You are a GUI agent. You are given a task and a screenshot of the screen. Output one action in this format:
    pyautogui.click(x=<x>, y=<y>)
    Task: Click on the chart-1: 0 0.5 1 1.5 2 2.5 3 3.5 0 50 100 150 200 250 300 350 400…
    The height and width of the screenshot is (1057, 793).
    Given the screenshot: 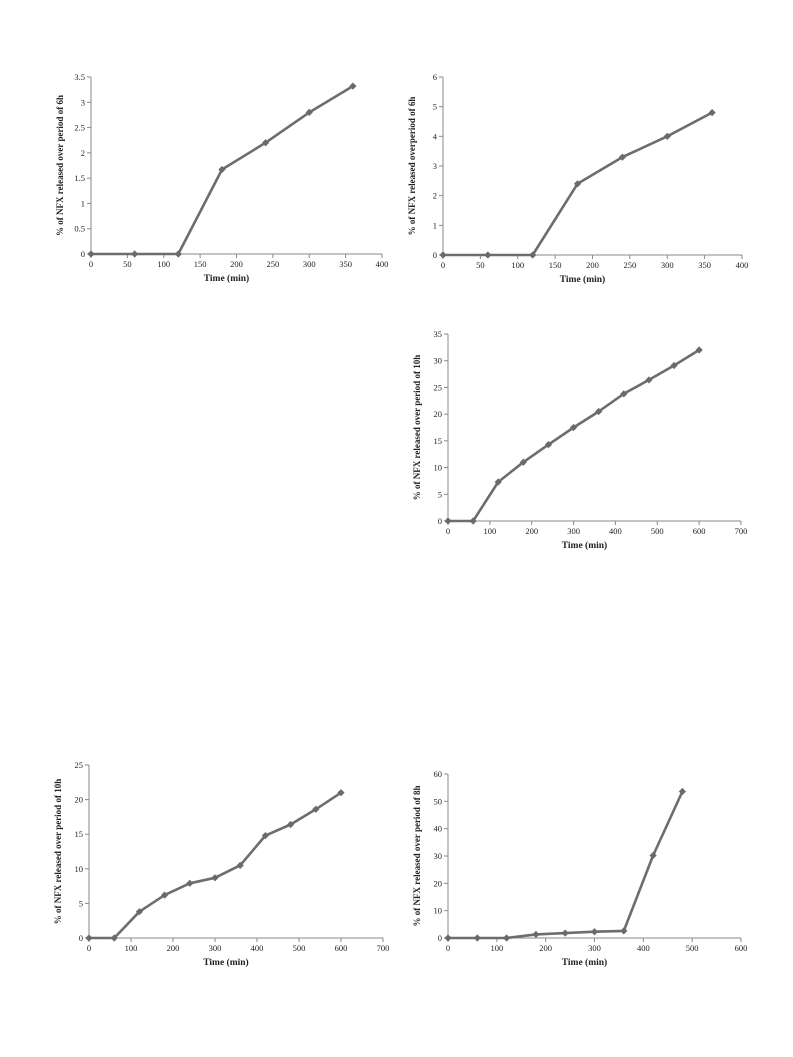 What is the action you would take?
    pyautogui.click(x=221, y=178)
    